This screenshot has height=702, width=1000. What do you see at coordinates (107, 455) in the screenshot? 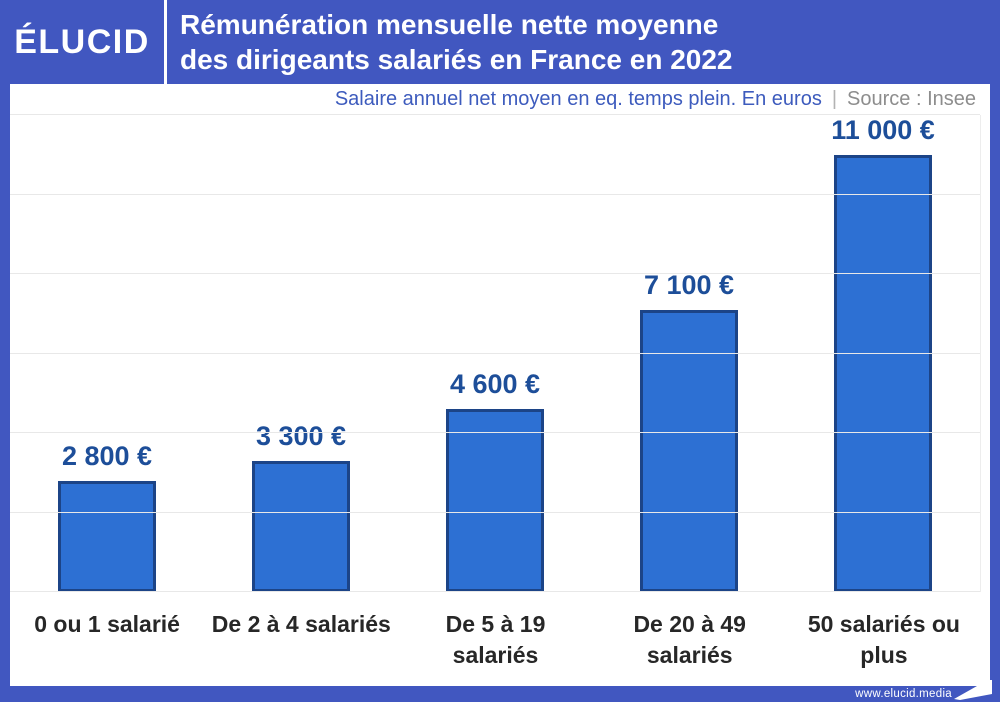
I see `bar-value-label: 2 800 €` at bounding box center [107, 455].